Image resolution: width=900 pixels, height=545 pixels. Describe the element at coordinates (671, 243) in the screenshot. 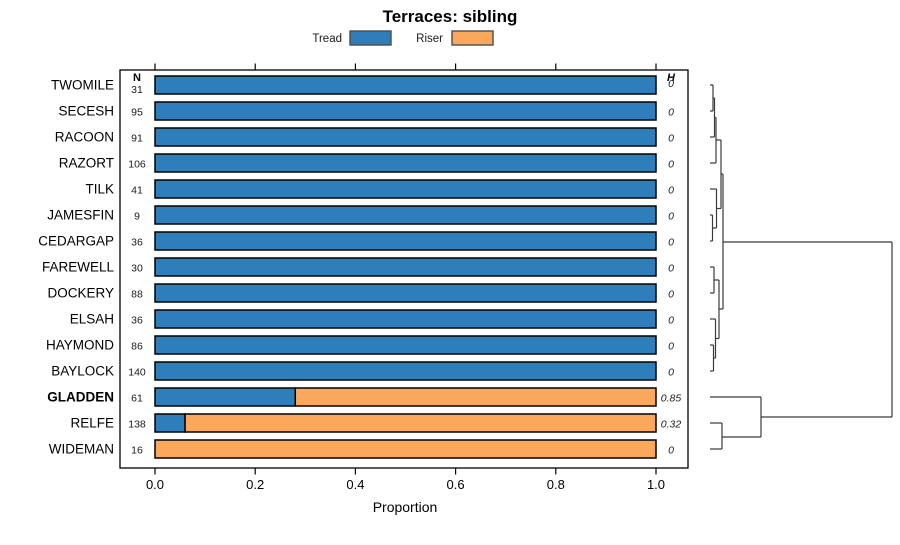

I see `h-value-cedargap: 0` at that location.